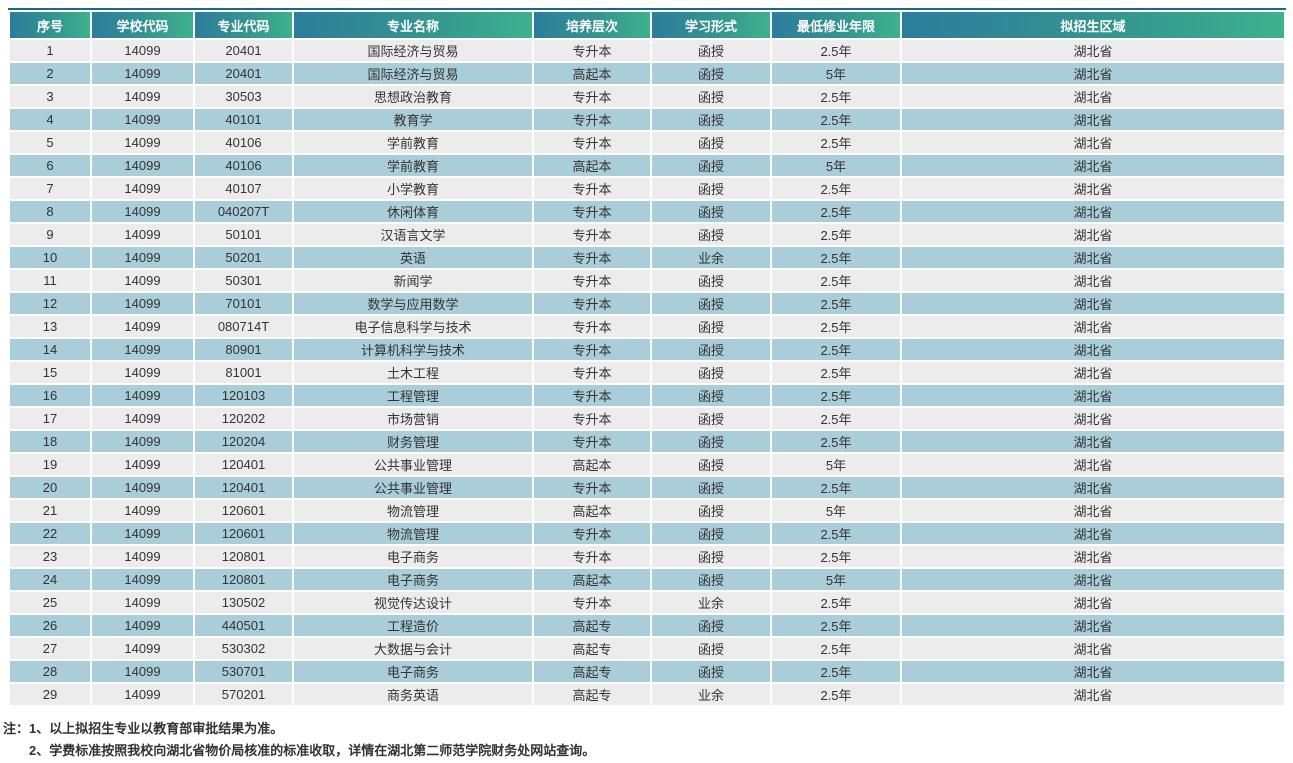 This screenshot has height=763, width=1293. What do you see at coordinates (50, 303) in the screenshot?
I see `cell-index: 12` at bounding box center [50, 303].